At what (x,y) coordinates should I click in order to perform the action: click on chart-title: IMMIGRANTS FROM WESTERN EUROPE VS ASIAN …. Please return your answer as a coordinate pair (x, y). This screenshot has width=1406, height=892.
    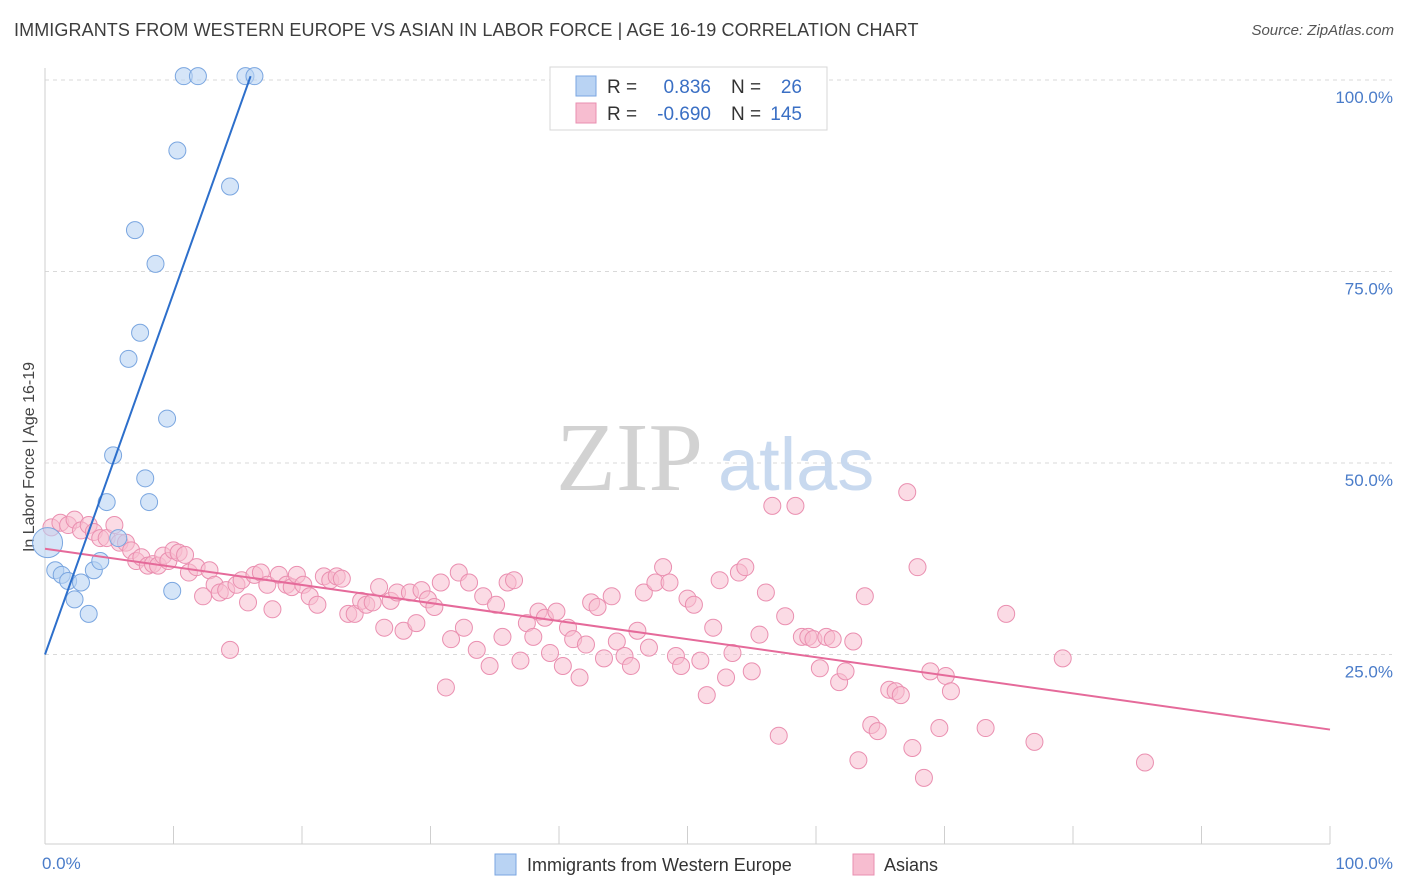
    Looking at the image, I should click on (466, 30).